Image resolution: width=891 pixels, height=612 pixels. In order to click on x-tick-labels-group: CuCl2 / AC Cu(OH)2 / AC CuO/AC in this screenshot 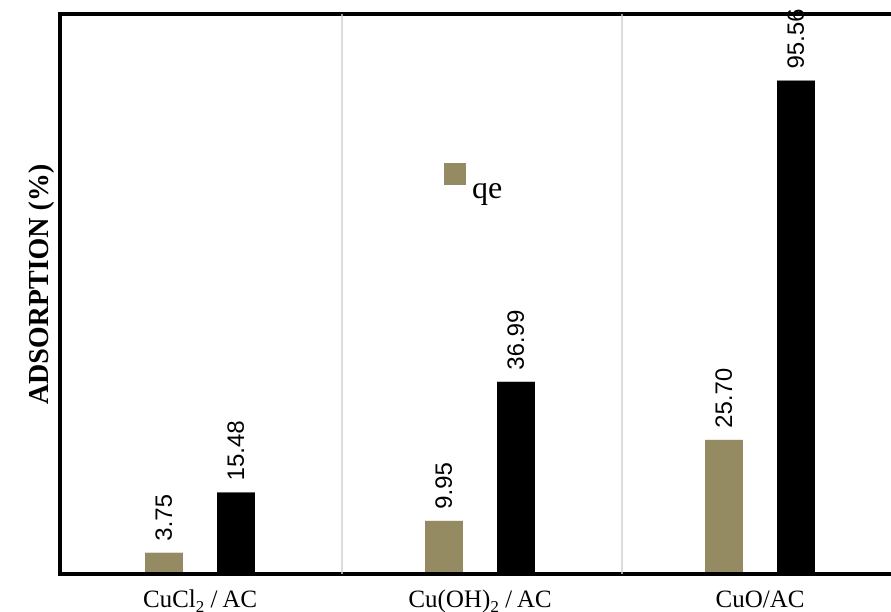, I will do `click(474, 599)`.